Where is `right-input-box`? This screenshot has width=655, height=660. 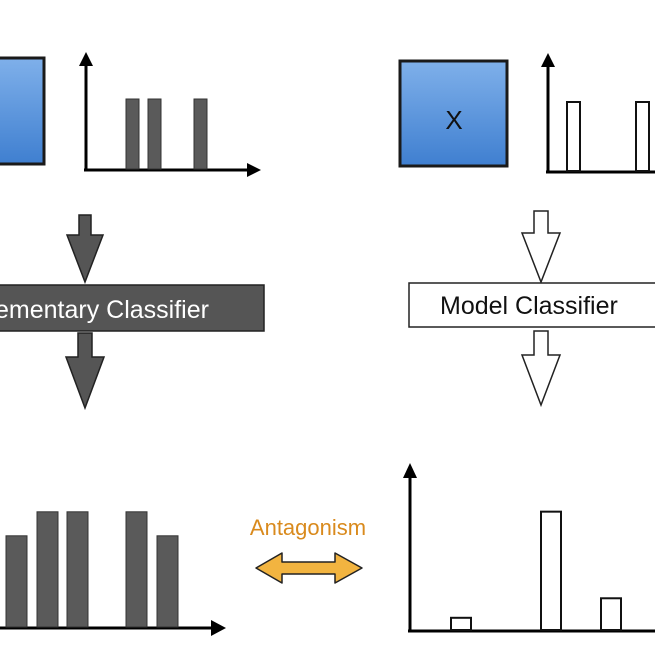
right-input-box is located at coordinates (453, 113).